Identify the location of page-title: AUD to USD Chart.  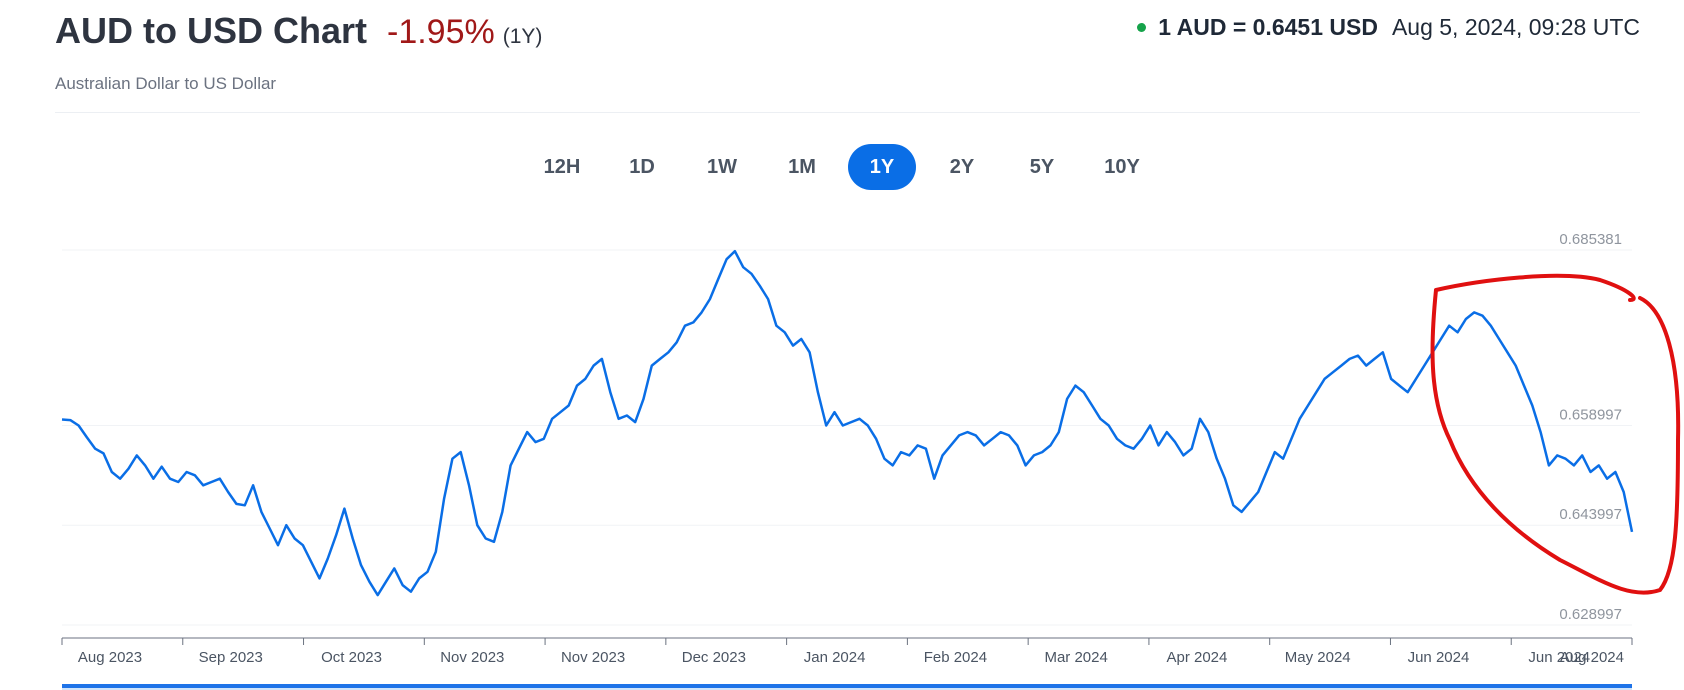
(211, 30).